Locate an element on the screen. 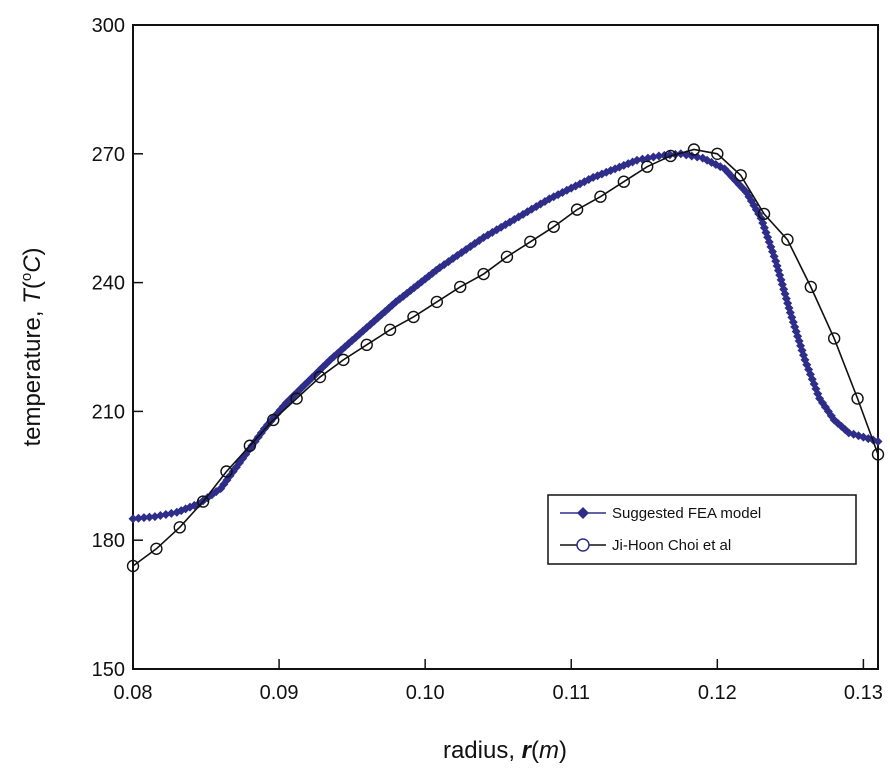  x-tick-label: 0.12 is located at coordinates (717, 693).